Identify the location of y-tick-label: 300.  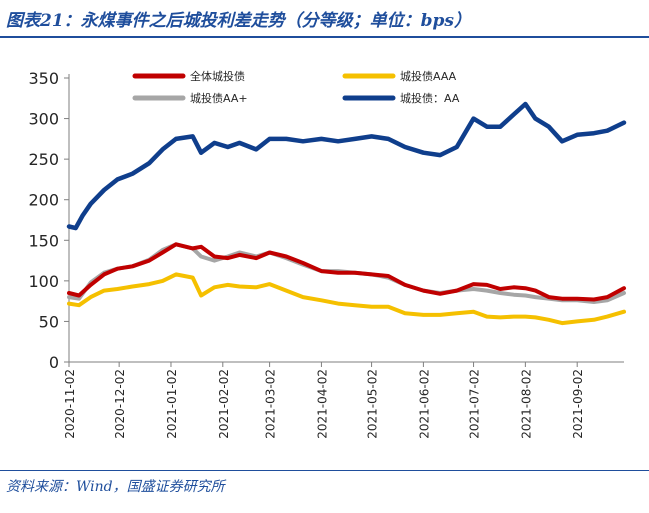
(43, 119).